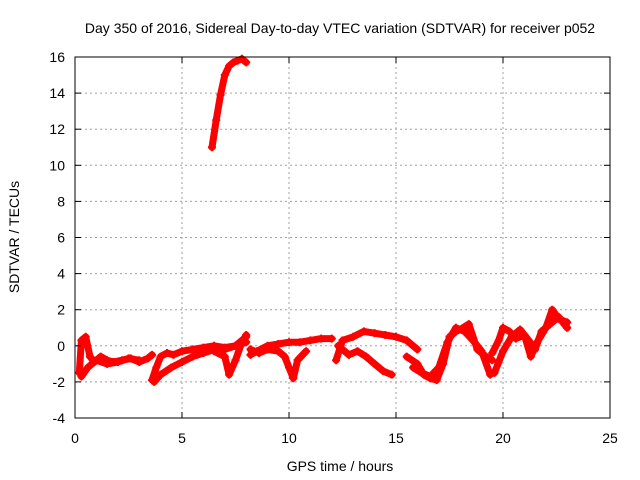 This screenshot has width=640, height=480. I want to click on x-tick-label: 25, so click(610, 438).